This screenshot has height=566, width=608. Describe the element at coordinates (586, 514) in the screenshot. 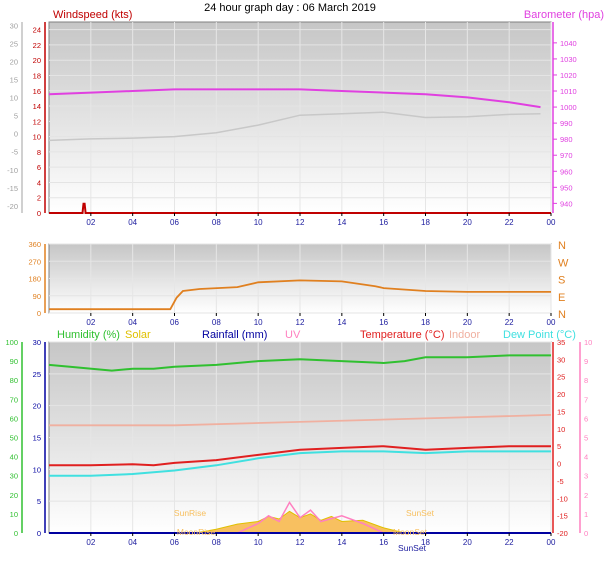

I see `uv-tick-label: 1` at that location.